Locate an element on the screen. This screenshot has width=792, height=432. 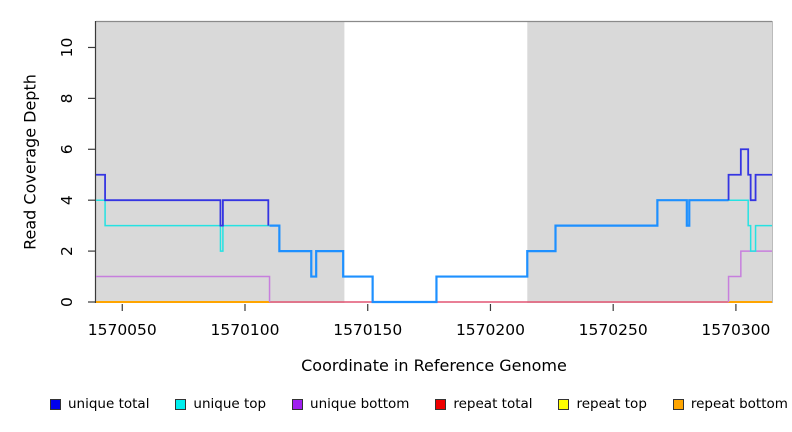
legend-label: repeat top is located at coordinates (611, 404).